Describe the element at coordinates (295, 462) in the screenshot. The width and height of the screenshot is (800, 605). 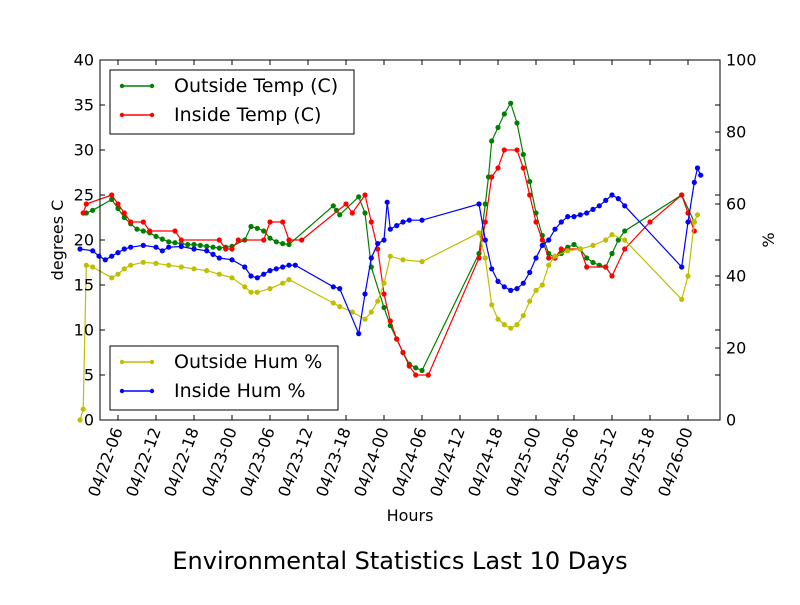
I see `x-tick-label: 04/23-12` at that location.